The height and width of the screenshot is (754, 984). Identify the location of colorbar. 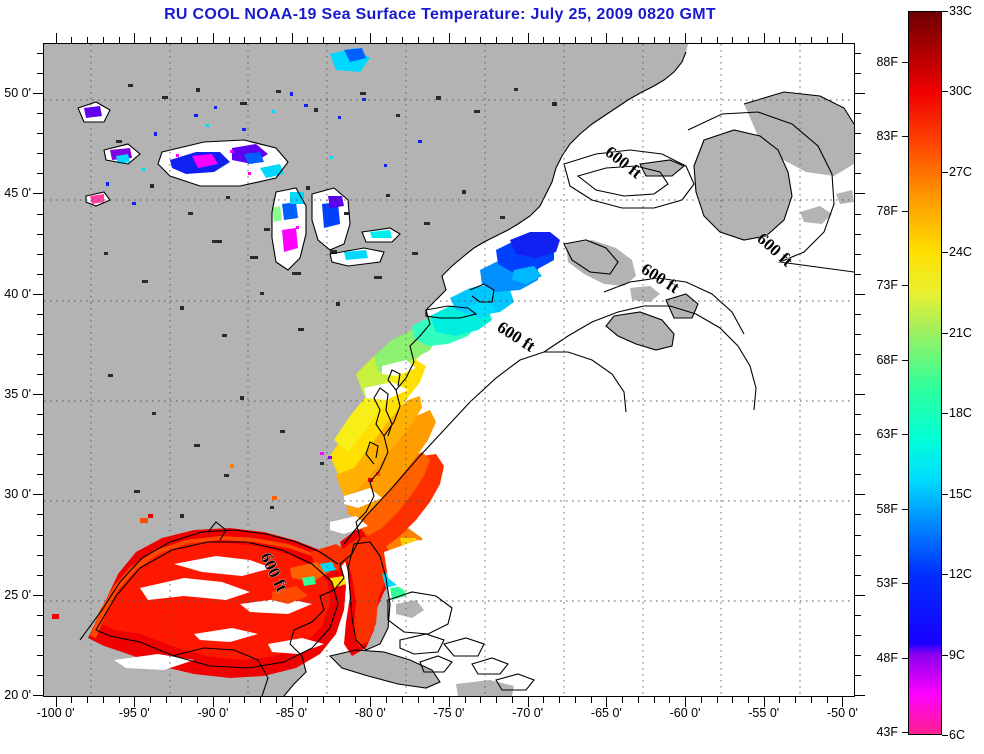
(925, 373).